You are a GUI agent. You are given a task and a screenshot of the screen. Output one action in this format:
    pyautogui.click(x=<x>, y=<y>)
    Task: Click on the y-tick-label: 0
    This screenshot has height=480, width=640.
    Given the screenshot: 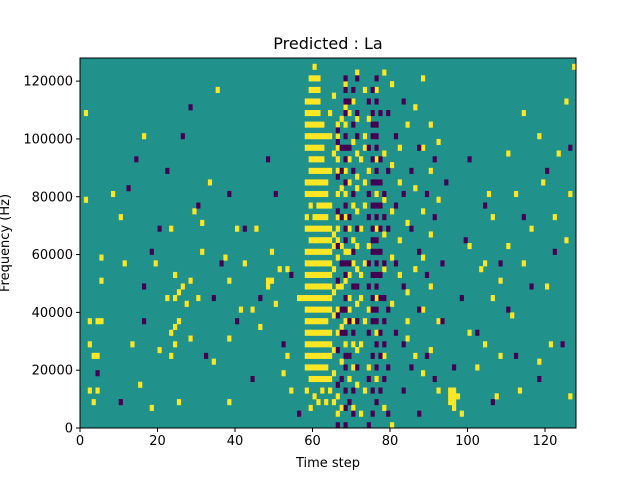 What is the action you would take?
    pyautogui.click(x=69, y=429)
    